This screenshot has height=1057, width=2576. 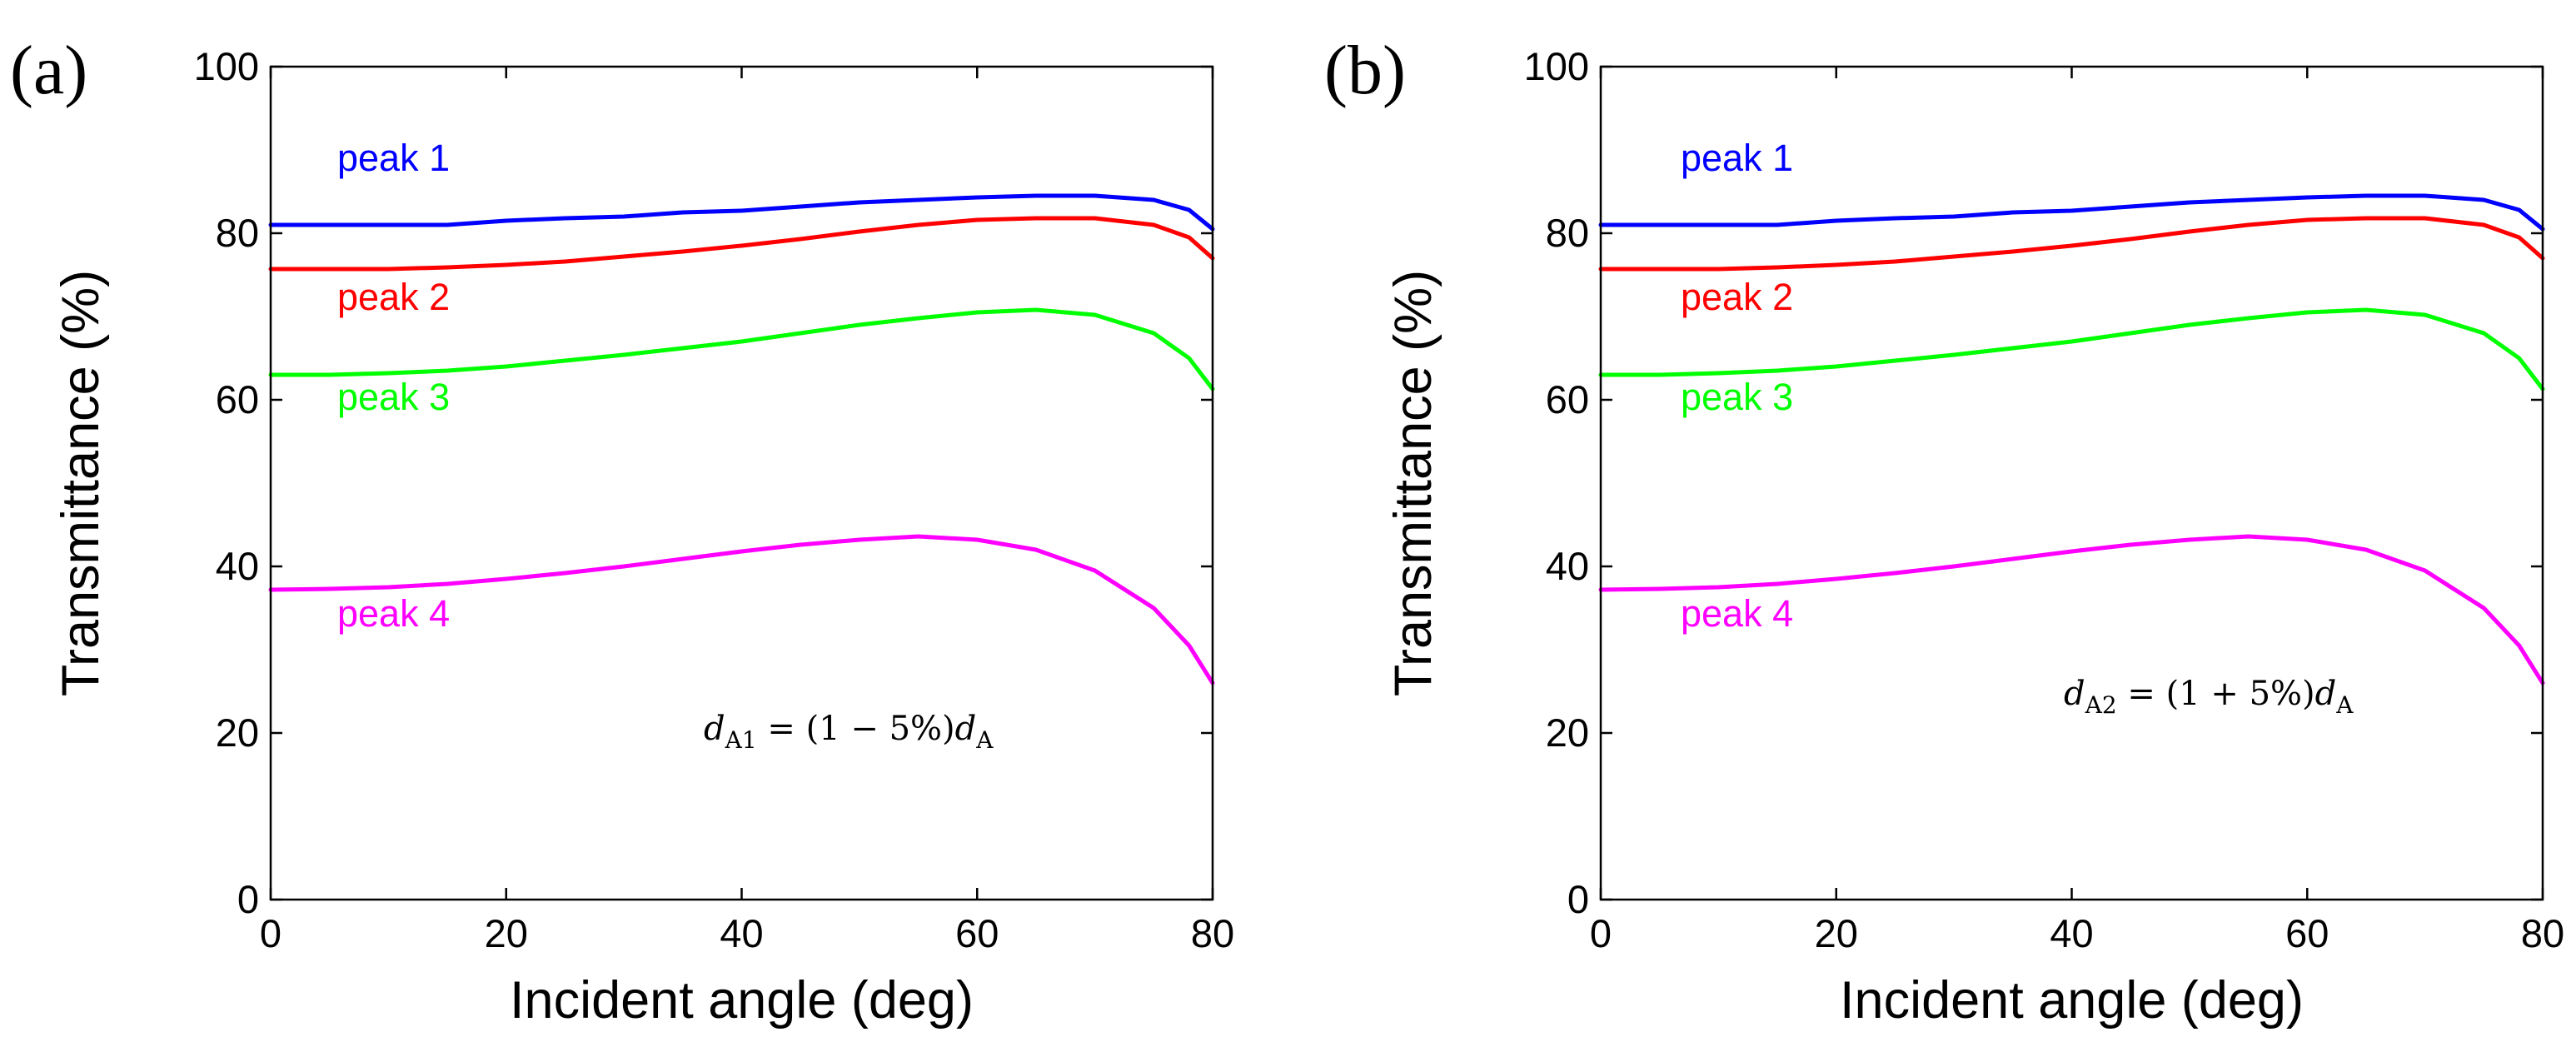 I want to click on panel-label: (a), so click(x=48, y=70).